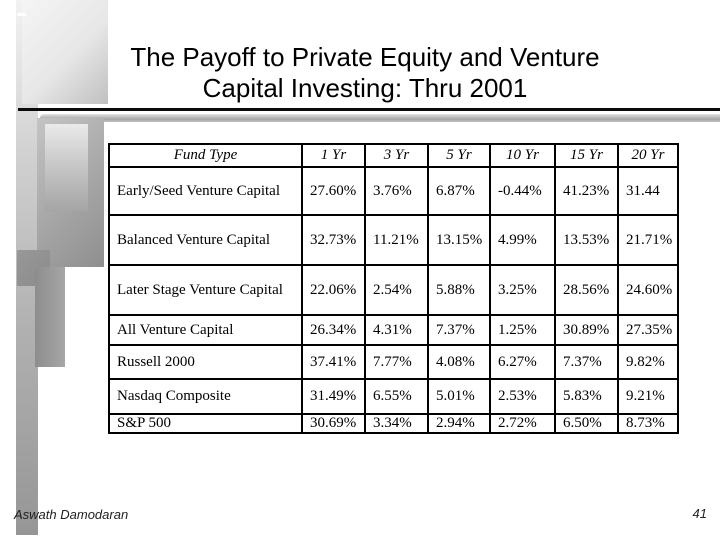 The image size is (720, 540). I want to click on value-cell: 22.06%, so click(333, 290).